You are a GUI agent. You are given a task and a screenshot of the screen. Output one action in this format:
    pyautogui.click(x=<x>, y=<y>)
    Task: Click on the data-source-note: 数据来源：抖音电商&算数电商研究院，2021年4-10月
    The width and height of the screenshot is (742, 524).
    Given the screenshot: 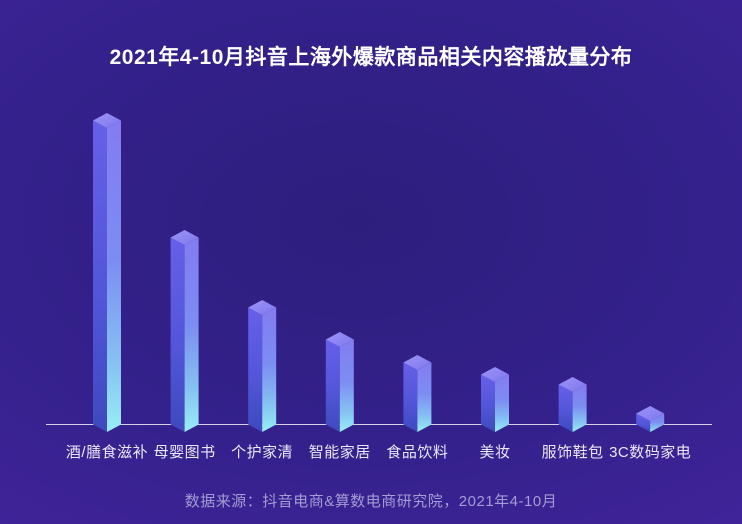 What is the action you would take?
    pyautogui.click(x=371, y=501)
    